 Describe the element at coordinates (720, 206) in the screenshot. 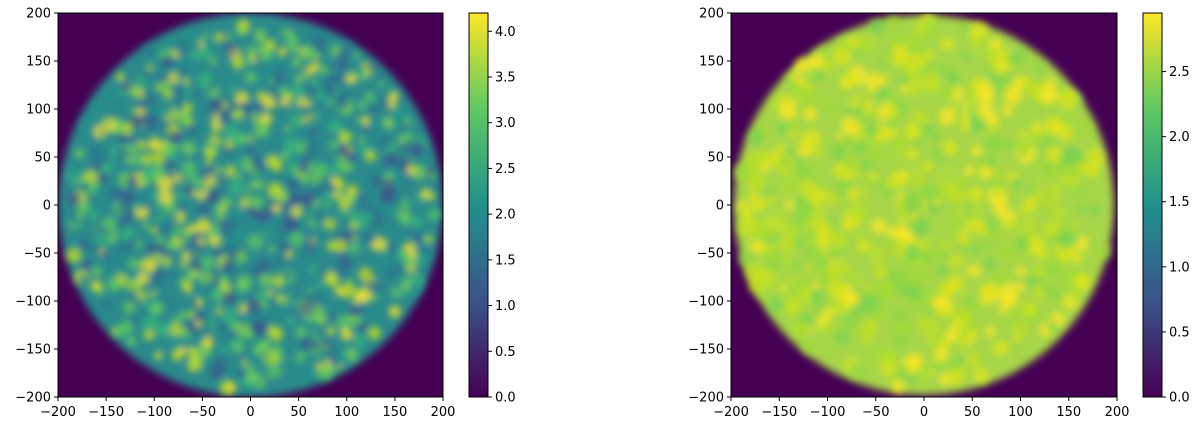

I see `y-tick-label: 0` at that location.